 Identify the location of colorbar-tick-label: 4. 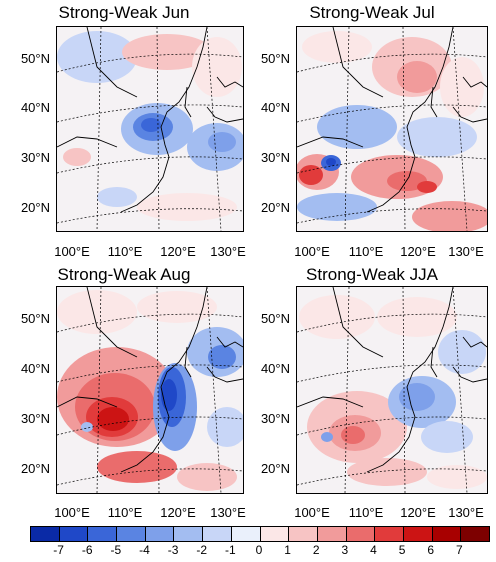
(373, 550).